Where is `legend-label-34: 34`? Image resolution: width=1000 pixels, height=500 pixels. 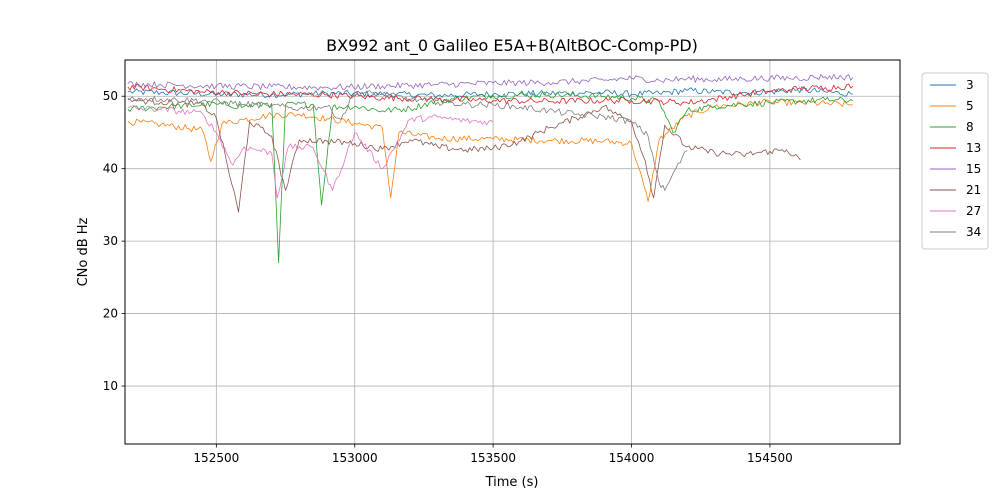 legend-label-34: 34 is located at coordinates (973, 232).